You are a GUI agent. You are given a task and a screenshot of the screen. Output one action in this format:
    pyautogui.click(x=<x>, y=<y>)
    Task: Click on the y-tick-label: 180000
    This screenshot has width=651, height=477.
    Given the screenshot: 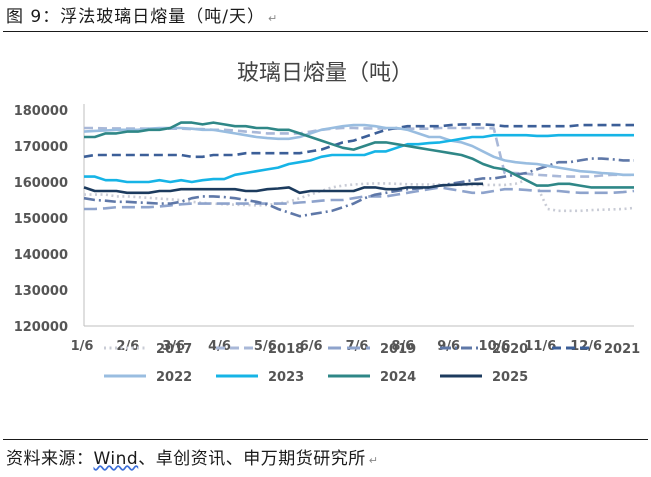 What is the action you would take?
    pyautogui.click(x=41, y=111)
    